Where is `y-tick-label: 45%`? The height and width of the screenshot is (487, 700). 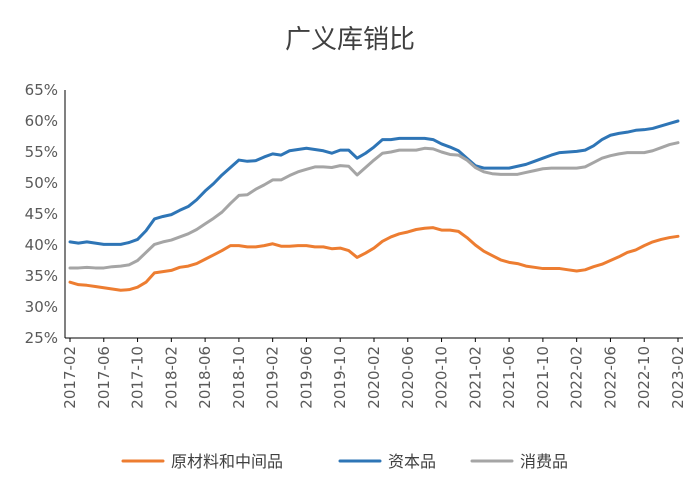
y-tick-label: 45% is located at coordinates (41, 214).